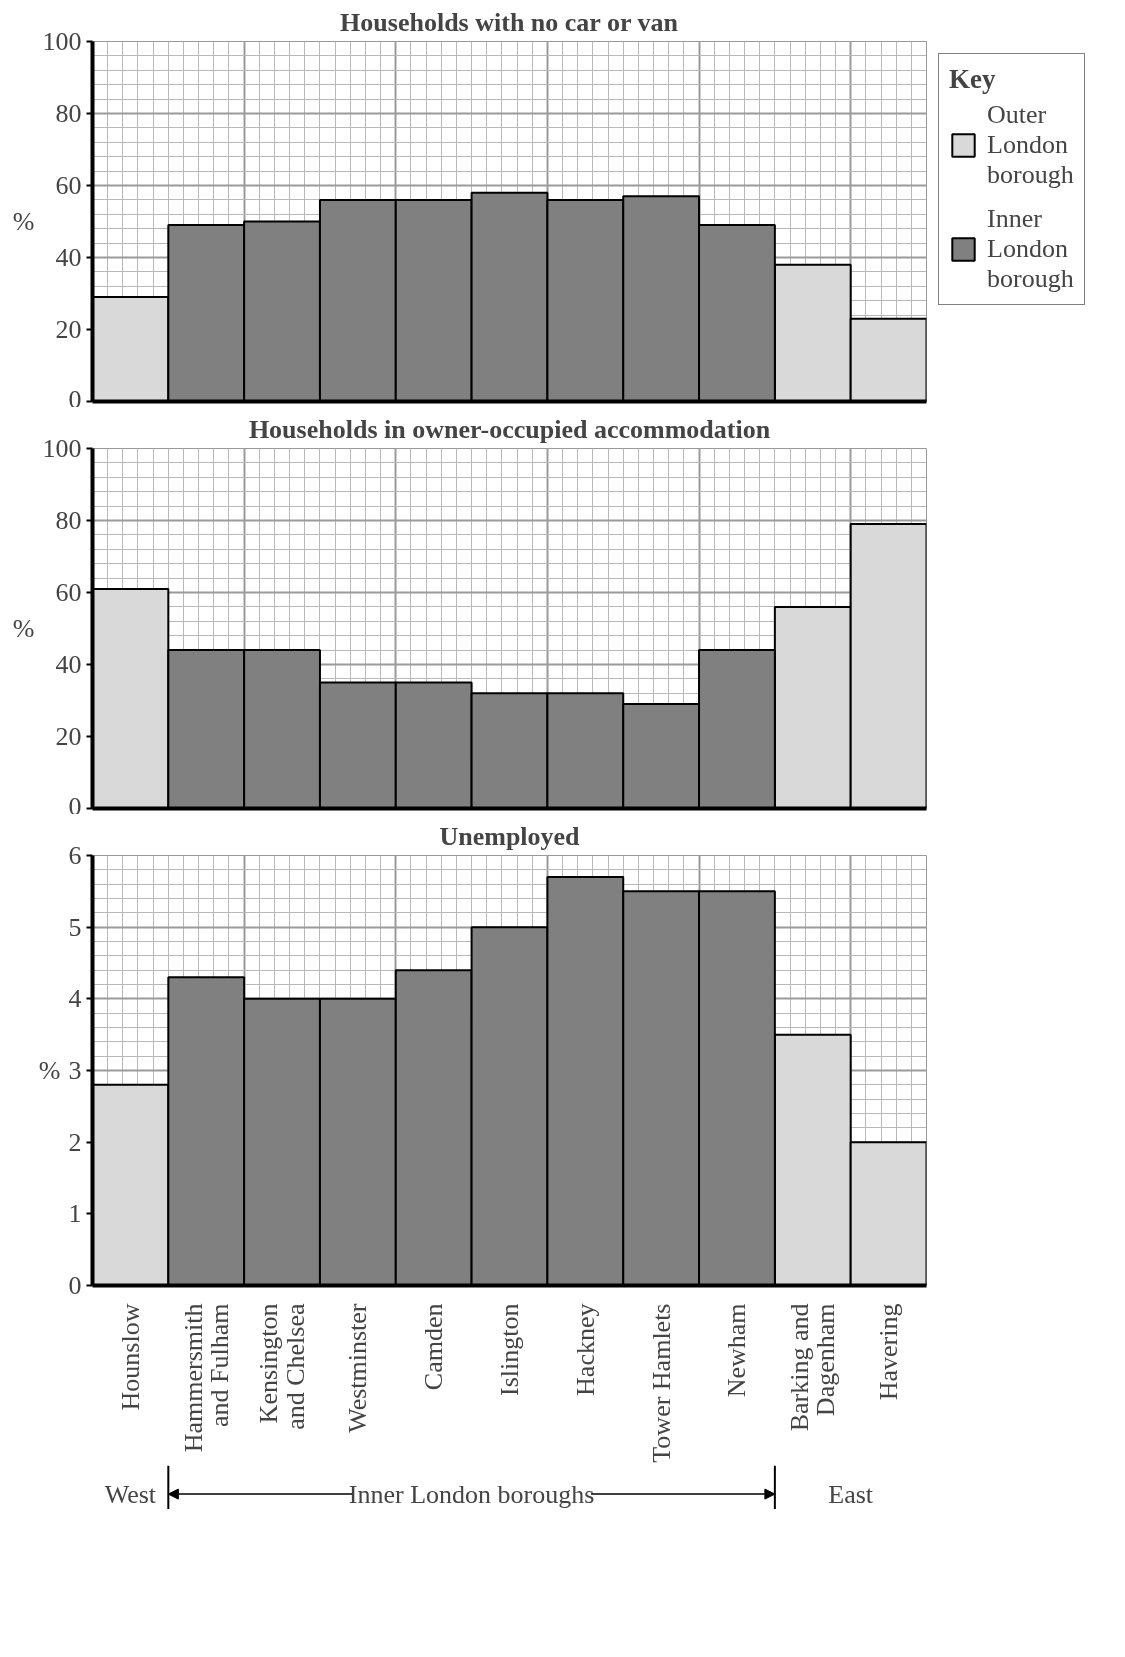  Describe the element at coordinates (434, 1347) in the screenshot. I see `x-tick-label: Camden` at that location.